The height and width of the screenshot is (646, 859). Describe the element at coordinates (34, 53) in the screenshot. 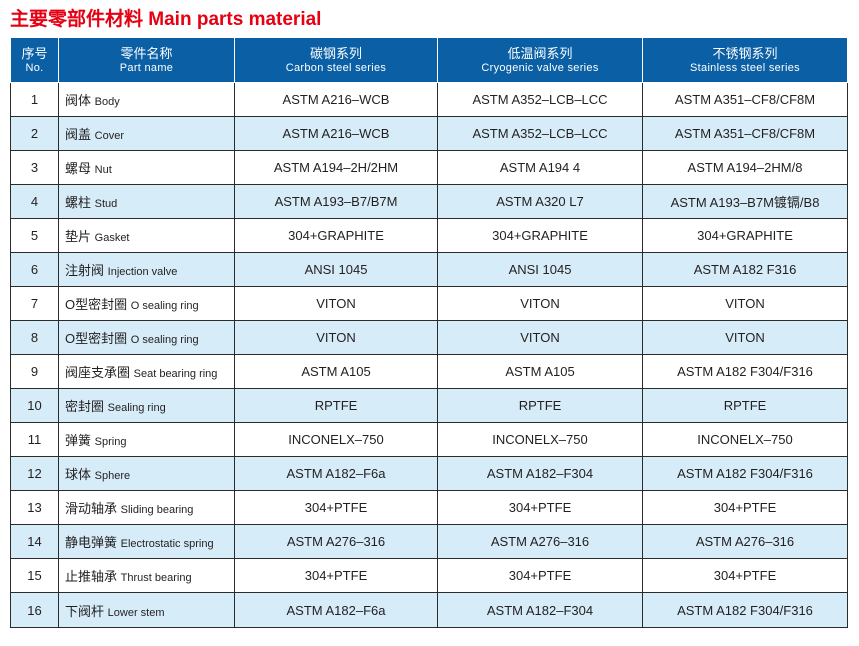

I see `header-no-cn: 序号` at that location.